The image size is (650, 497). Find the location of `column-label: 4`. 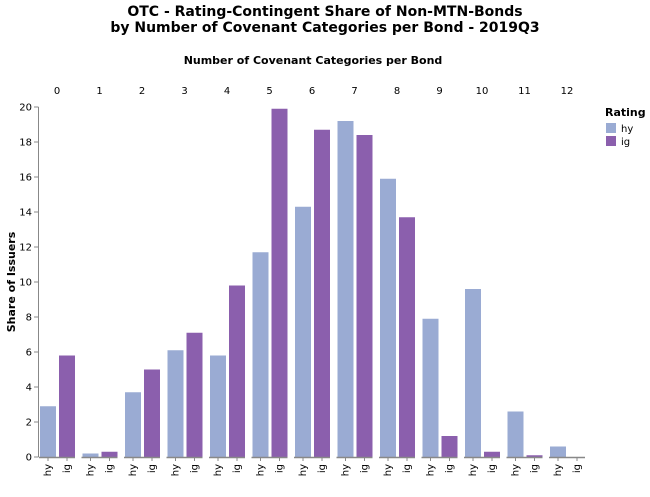

column-label: 4 is located at coordinates (227, 91).